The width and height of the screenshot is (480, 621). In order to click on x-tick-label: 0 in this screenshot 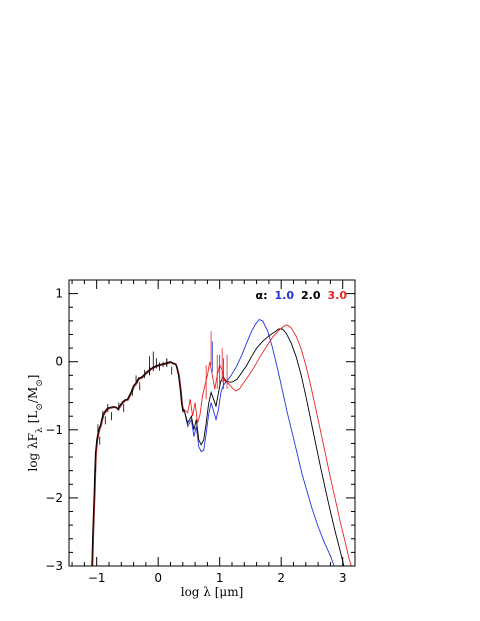, I will do `click(158, 578)`.